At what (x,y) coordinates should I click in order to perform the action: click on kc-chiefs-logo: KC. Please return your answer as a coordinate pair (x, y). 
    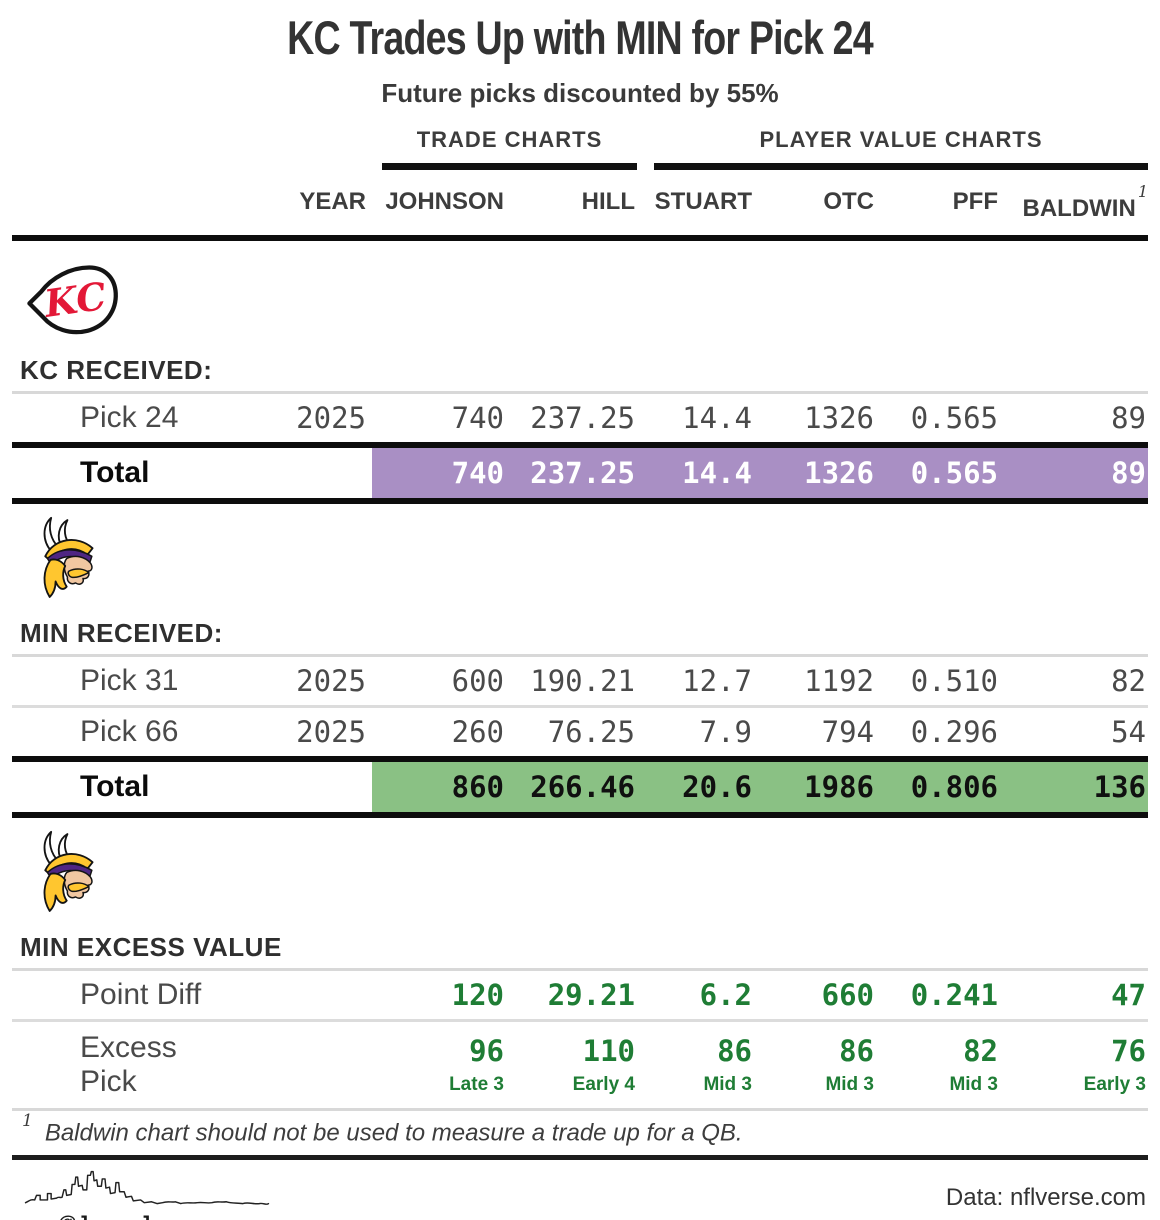
    Looking at the image, I should click on (587, 300).